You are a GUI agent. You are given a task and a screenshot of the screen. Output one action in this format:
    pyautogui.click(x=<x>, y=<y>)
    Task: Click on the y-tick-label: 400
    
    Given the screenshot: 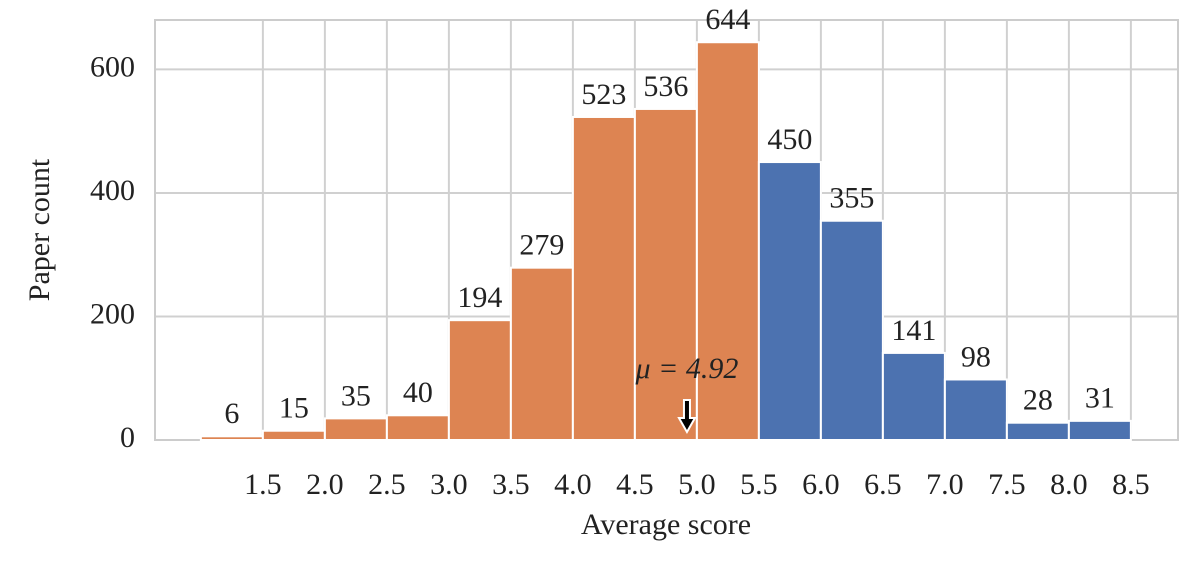 What is the action you would take?
    pyautogui.click(x=112, y=190)
    